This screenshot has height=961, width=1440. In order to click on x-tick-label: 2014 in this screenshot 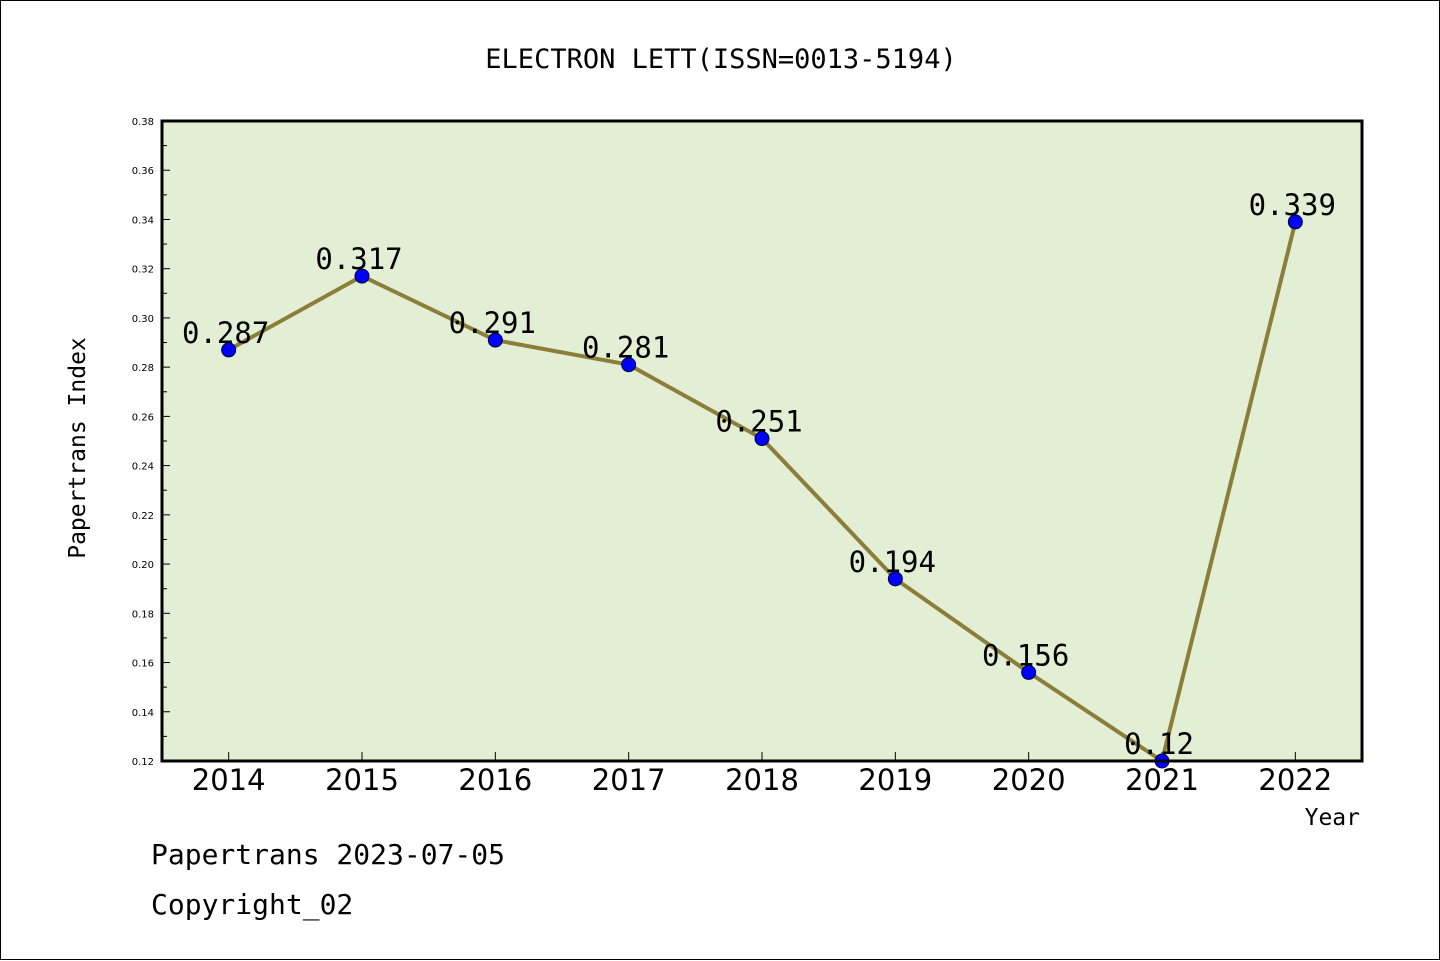, I will do `click(229, 780)`.